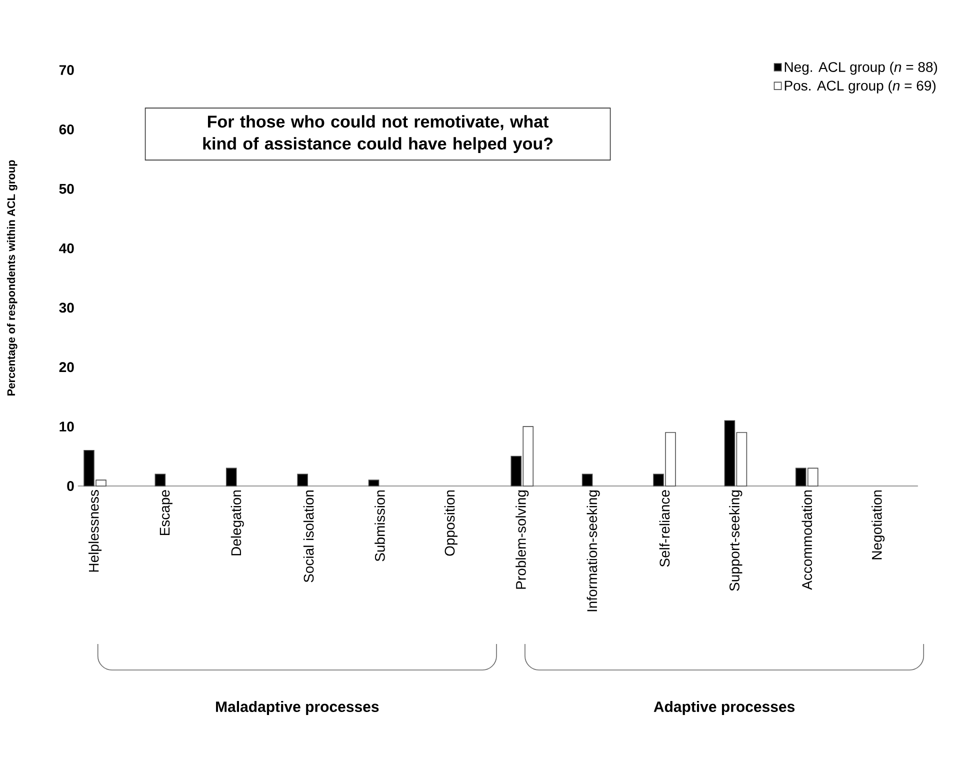  Describe the element at coordinates (308, 536) in the screenshot. I see `x-tick-label: Social isolation` at that location.